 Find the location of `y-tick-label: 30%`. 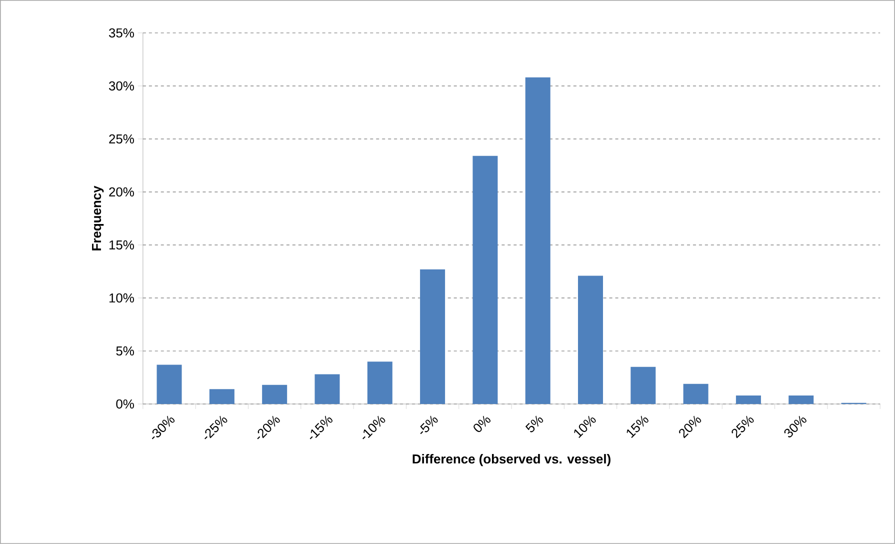

y-tick-label: 30% is located at coordinates (121, 86).